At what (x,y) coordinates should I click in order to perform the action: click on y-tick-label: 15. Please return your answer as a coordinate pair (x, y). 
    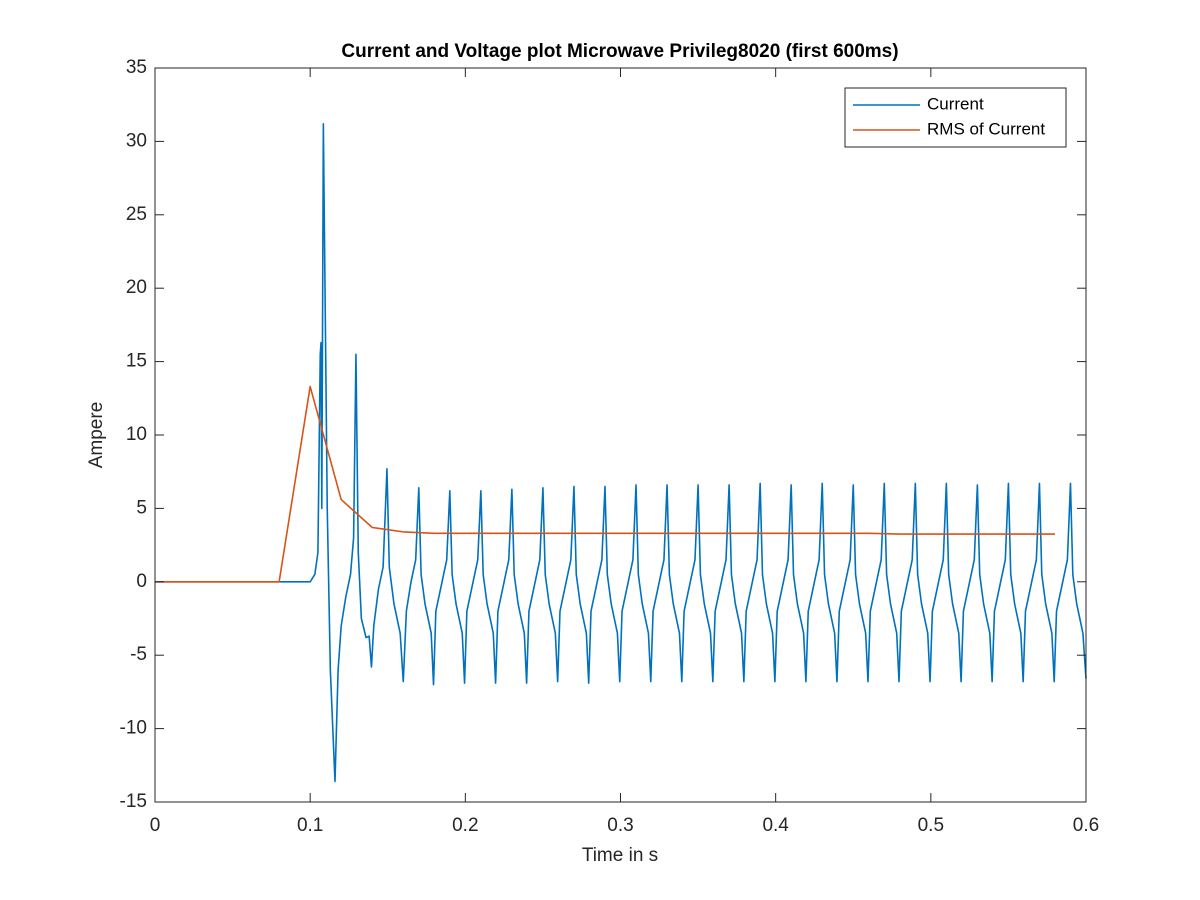
    Looking at the image, I should click on (136, 361).